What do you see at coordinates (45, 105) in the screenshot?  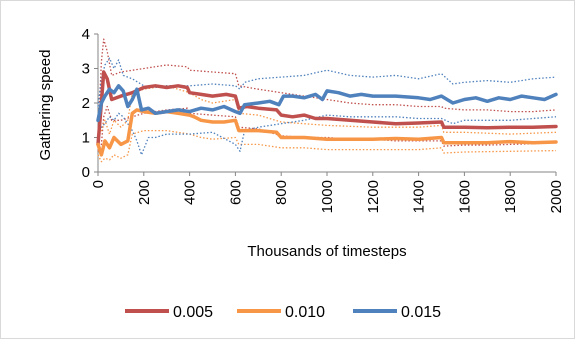 I see `y-axis-label: Gathering speed` at bounding box center [45, 105].